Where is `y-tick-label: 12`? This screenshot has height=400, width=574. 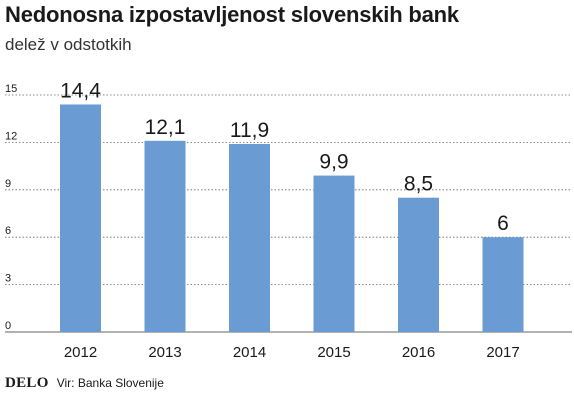
y-tick-label: 12 is located at coordinates (11, 136).